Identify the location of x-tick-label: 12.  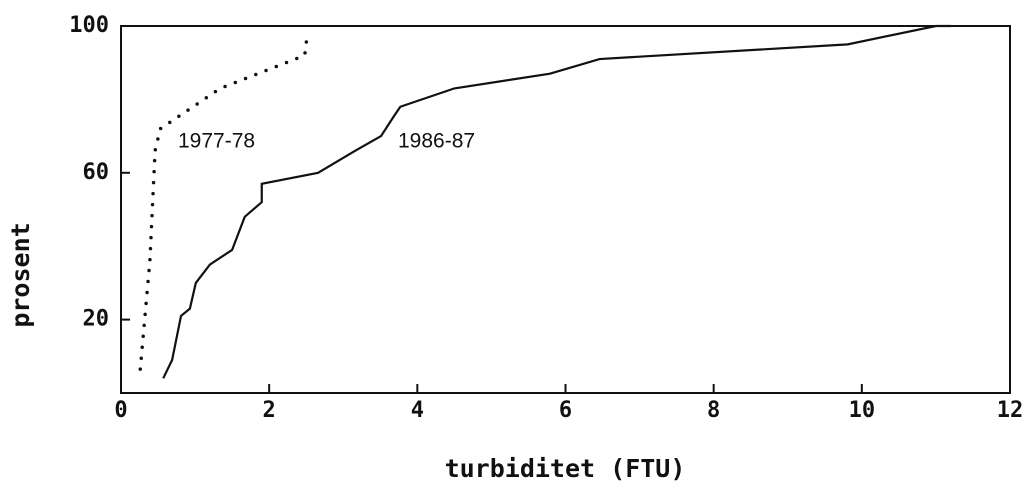
(1010, 410).